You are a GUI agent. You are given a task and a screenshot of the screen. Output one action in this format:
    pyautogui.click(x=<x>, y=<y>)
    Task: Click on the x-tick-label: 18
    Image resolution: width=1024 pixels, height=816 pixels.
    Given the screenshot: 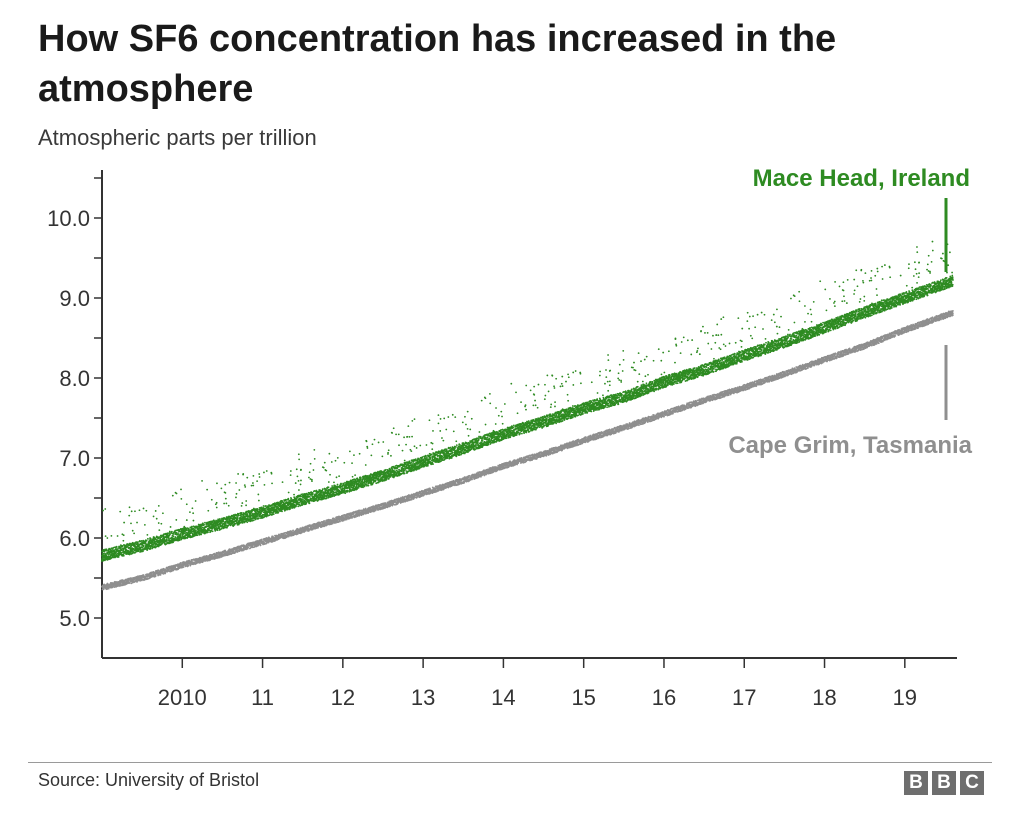 What is the action you would take?
    pyautogui.click(x=824, y=697)
    